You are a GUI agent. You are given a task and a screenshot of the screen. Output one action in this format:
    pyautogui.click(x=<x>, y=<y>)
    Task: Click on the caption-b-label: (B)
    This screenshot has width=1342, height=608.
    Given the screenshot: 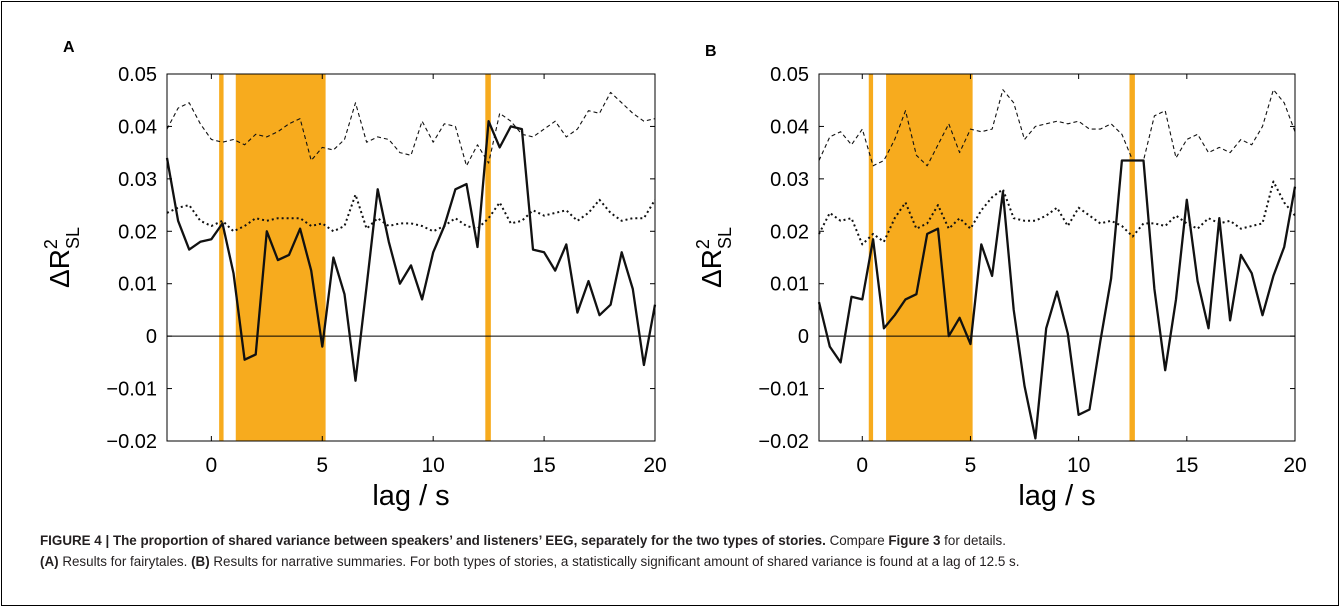 What is the action you would take?
    pyautogui.click(x=200, y=561)
    